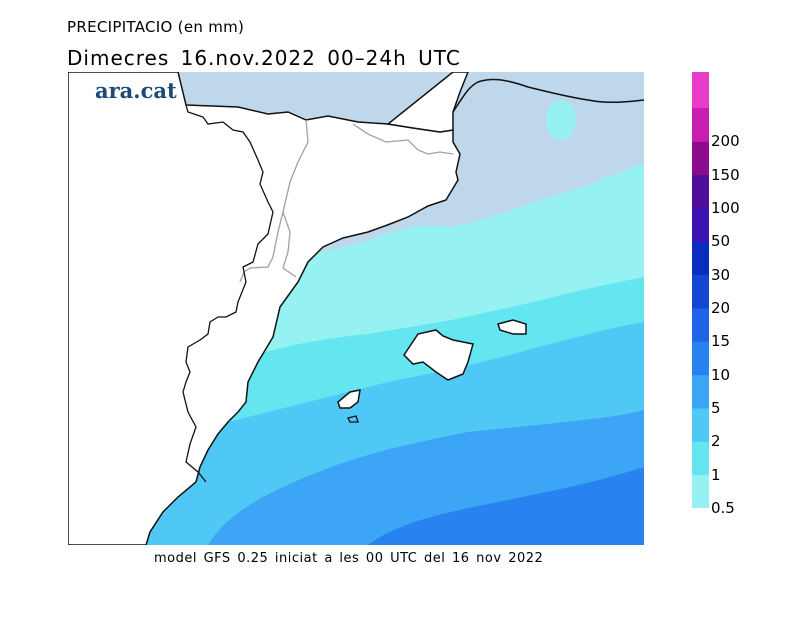 The width and height of the screenshot is (800, 617). I want to click on island-formentera, so click(353, 419).